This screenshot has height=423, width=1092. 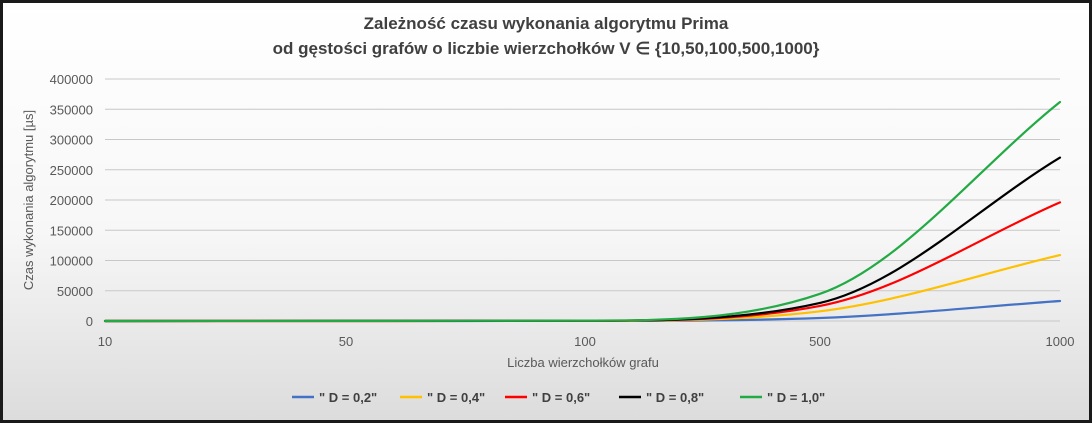 I want to click on legend-label: " D = 0,2", so click(x=348, y=397).